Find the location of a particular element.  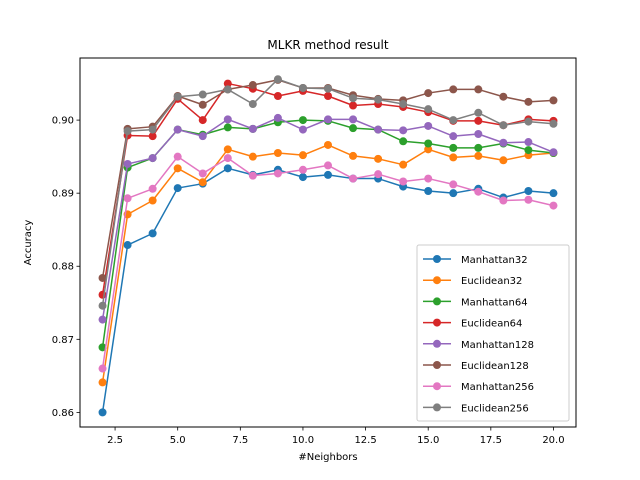

x-axis-label: #Neighbors is located at coordinates (327, 457).